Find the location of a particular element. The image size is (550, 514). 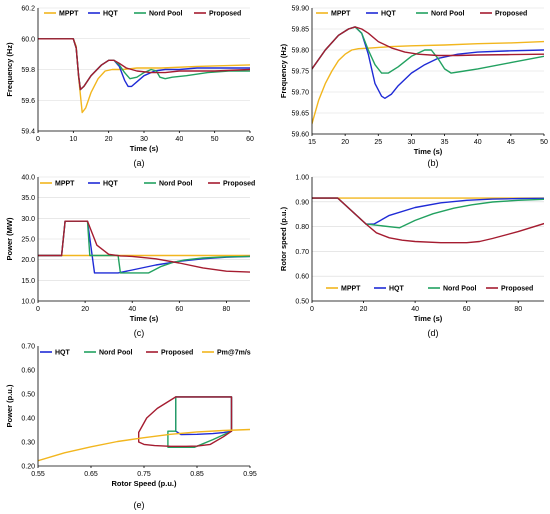

y-tick-label-a-0: 59.4 is located at coordinates (28, 132).